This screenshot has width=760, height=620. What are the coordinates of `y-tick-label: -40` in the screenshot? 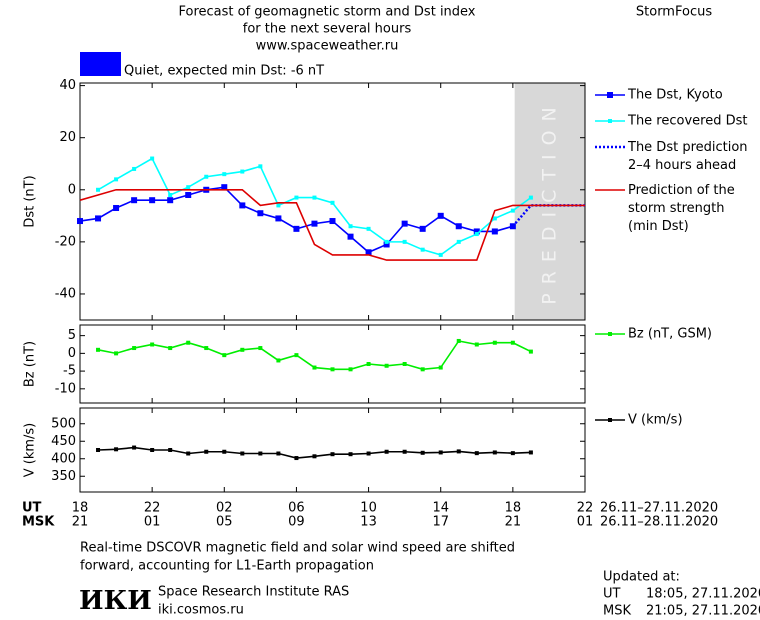 It's located at (65, 293).